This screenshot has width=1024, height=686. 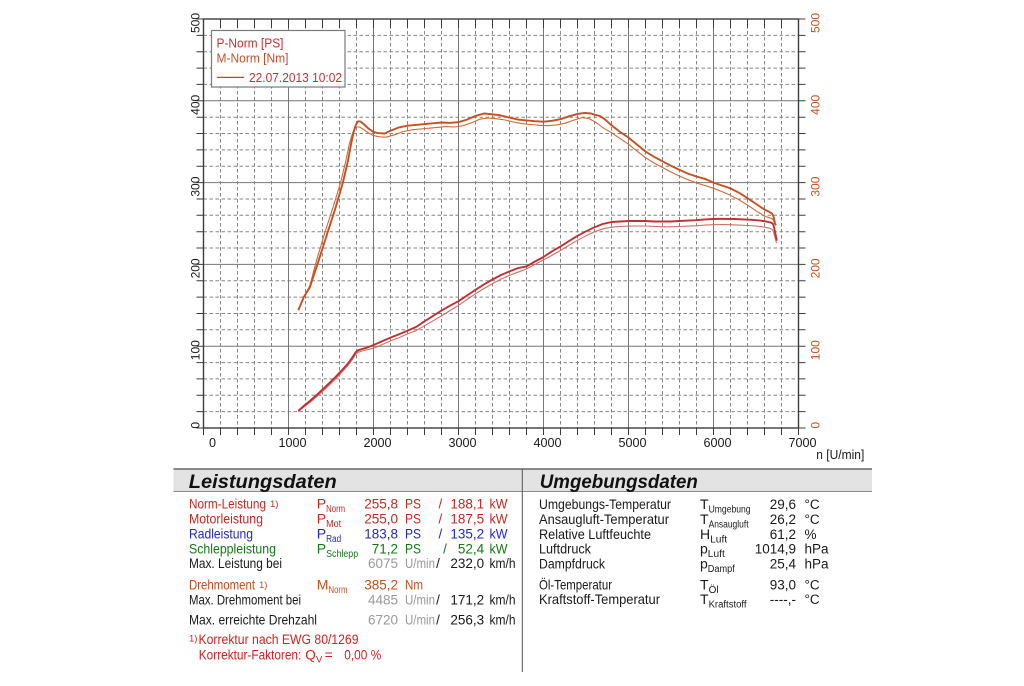 What do you see at coordinates (717, 443) in the screenshot?
I see `svg-text: 6000` at bounding box center [717, 443].